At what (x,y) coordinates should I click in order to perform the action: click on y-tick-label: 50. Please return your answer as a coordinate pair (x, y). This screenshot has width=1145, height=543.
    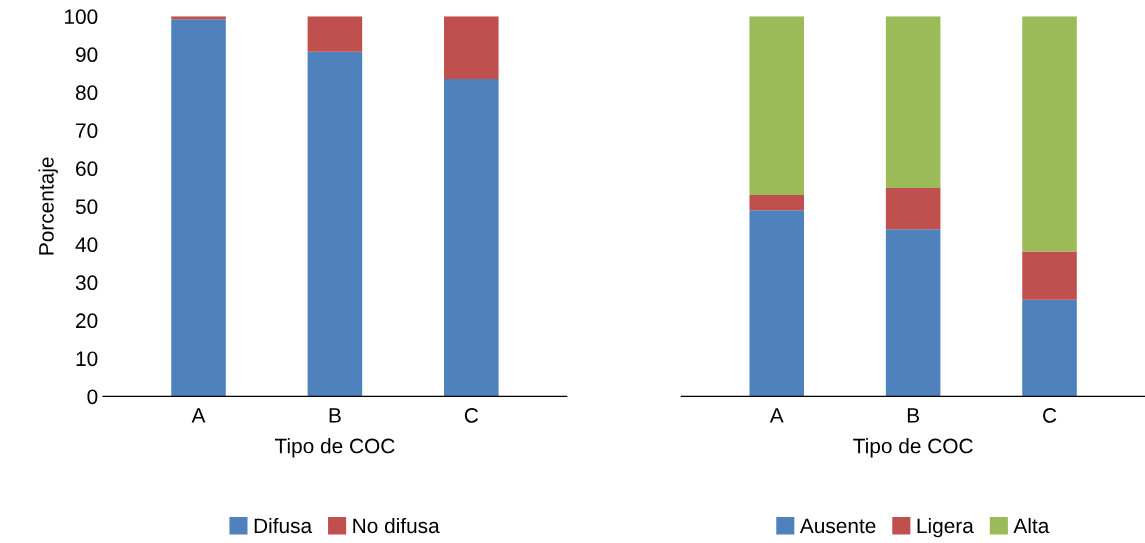
    Looking at the image, I should click on (86, 207).